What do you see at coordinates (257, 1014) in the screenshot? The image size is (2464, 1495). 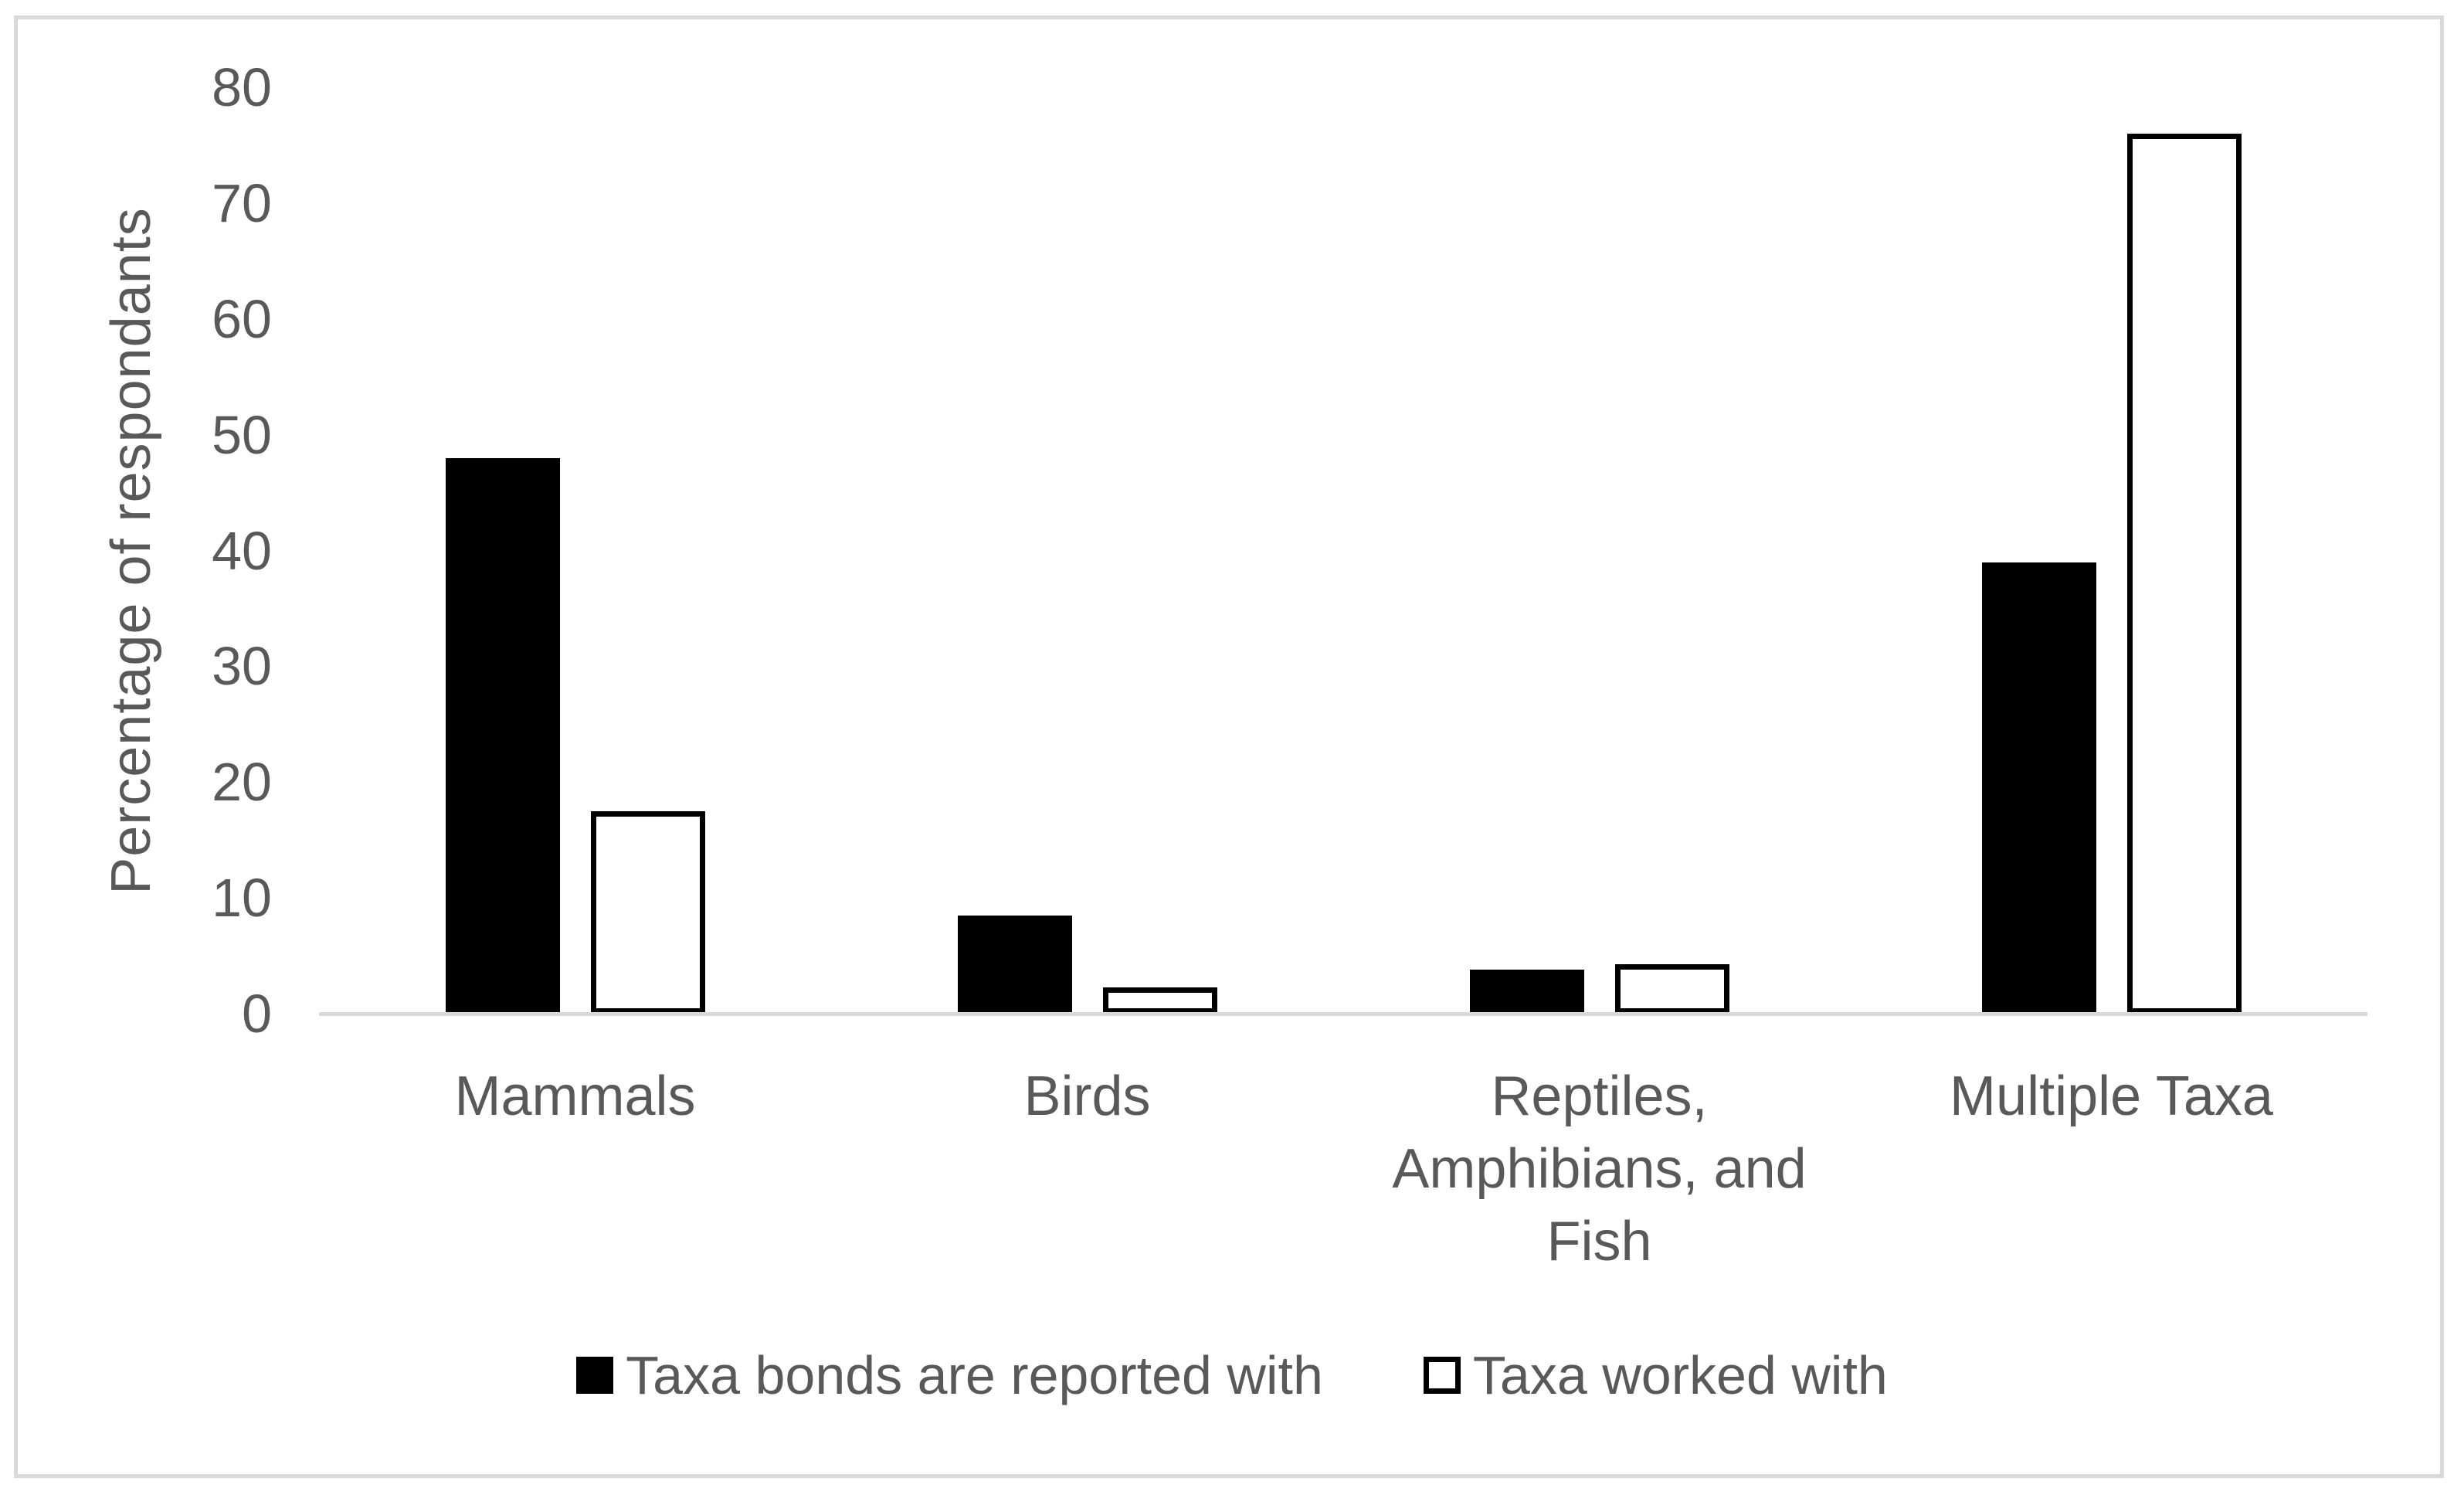 I see `y-tick-label: 0` at bounding box center [257, 1014].